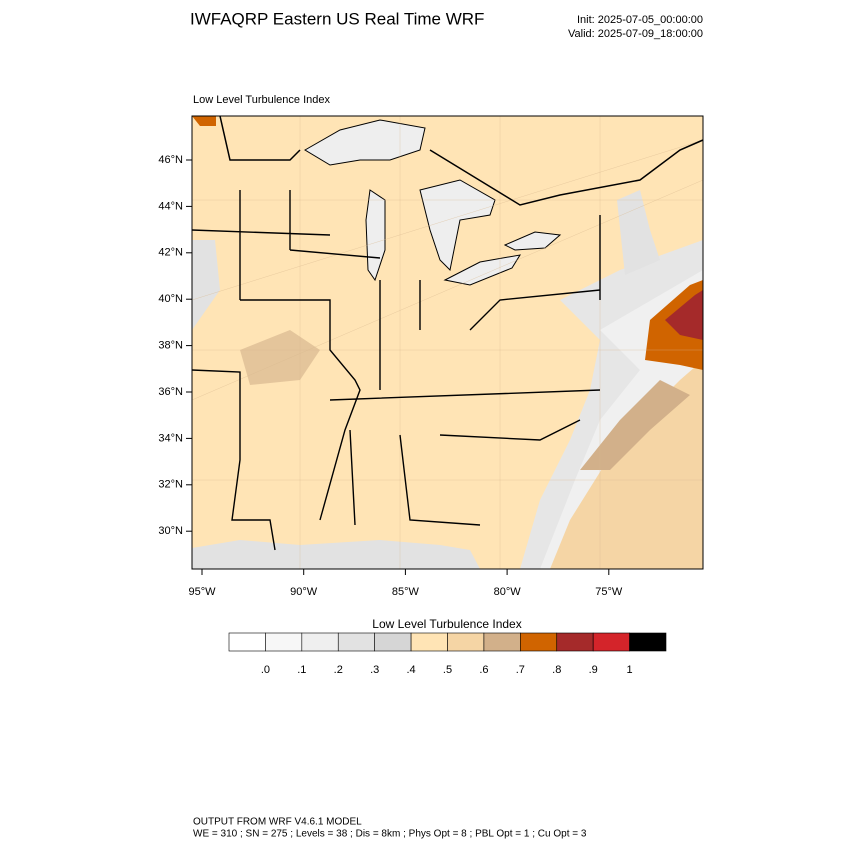 The height and width of the screenshot is (855, 850). Describe the element at coordinates (520, 670) in the screenshot. I see `colorbar-label: .7` at that location.